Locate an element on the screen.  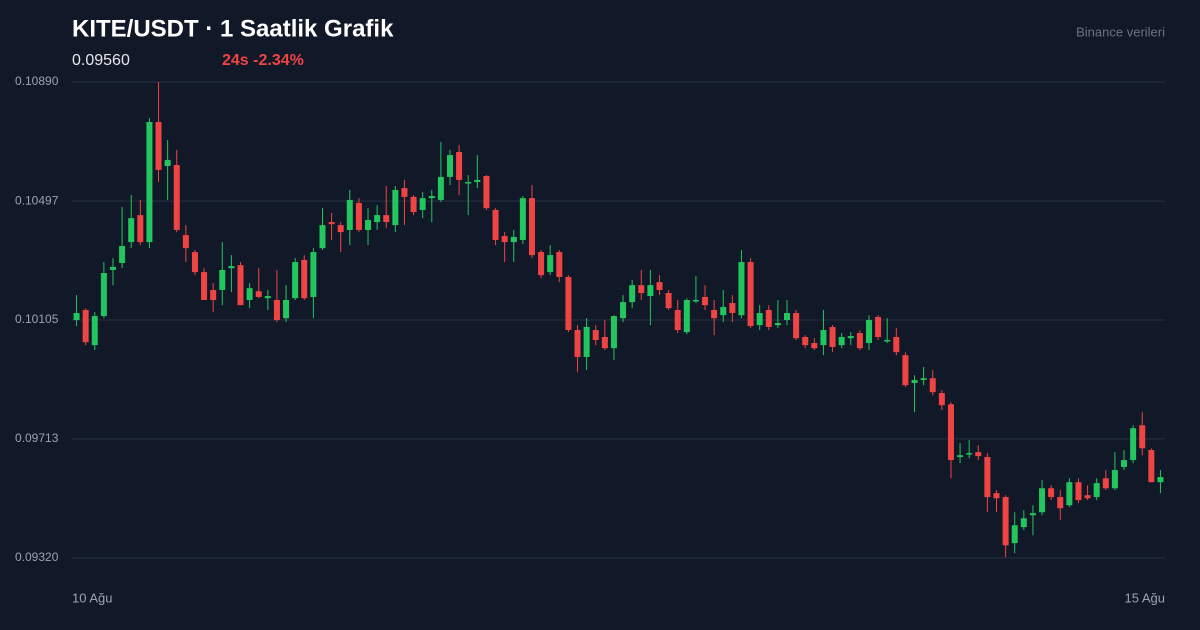
y-tick-label: 0.09320 is located at coordinates (37, 557).